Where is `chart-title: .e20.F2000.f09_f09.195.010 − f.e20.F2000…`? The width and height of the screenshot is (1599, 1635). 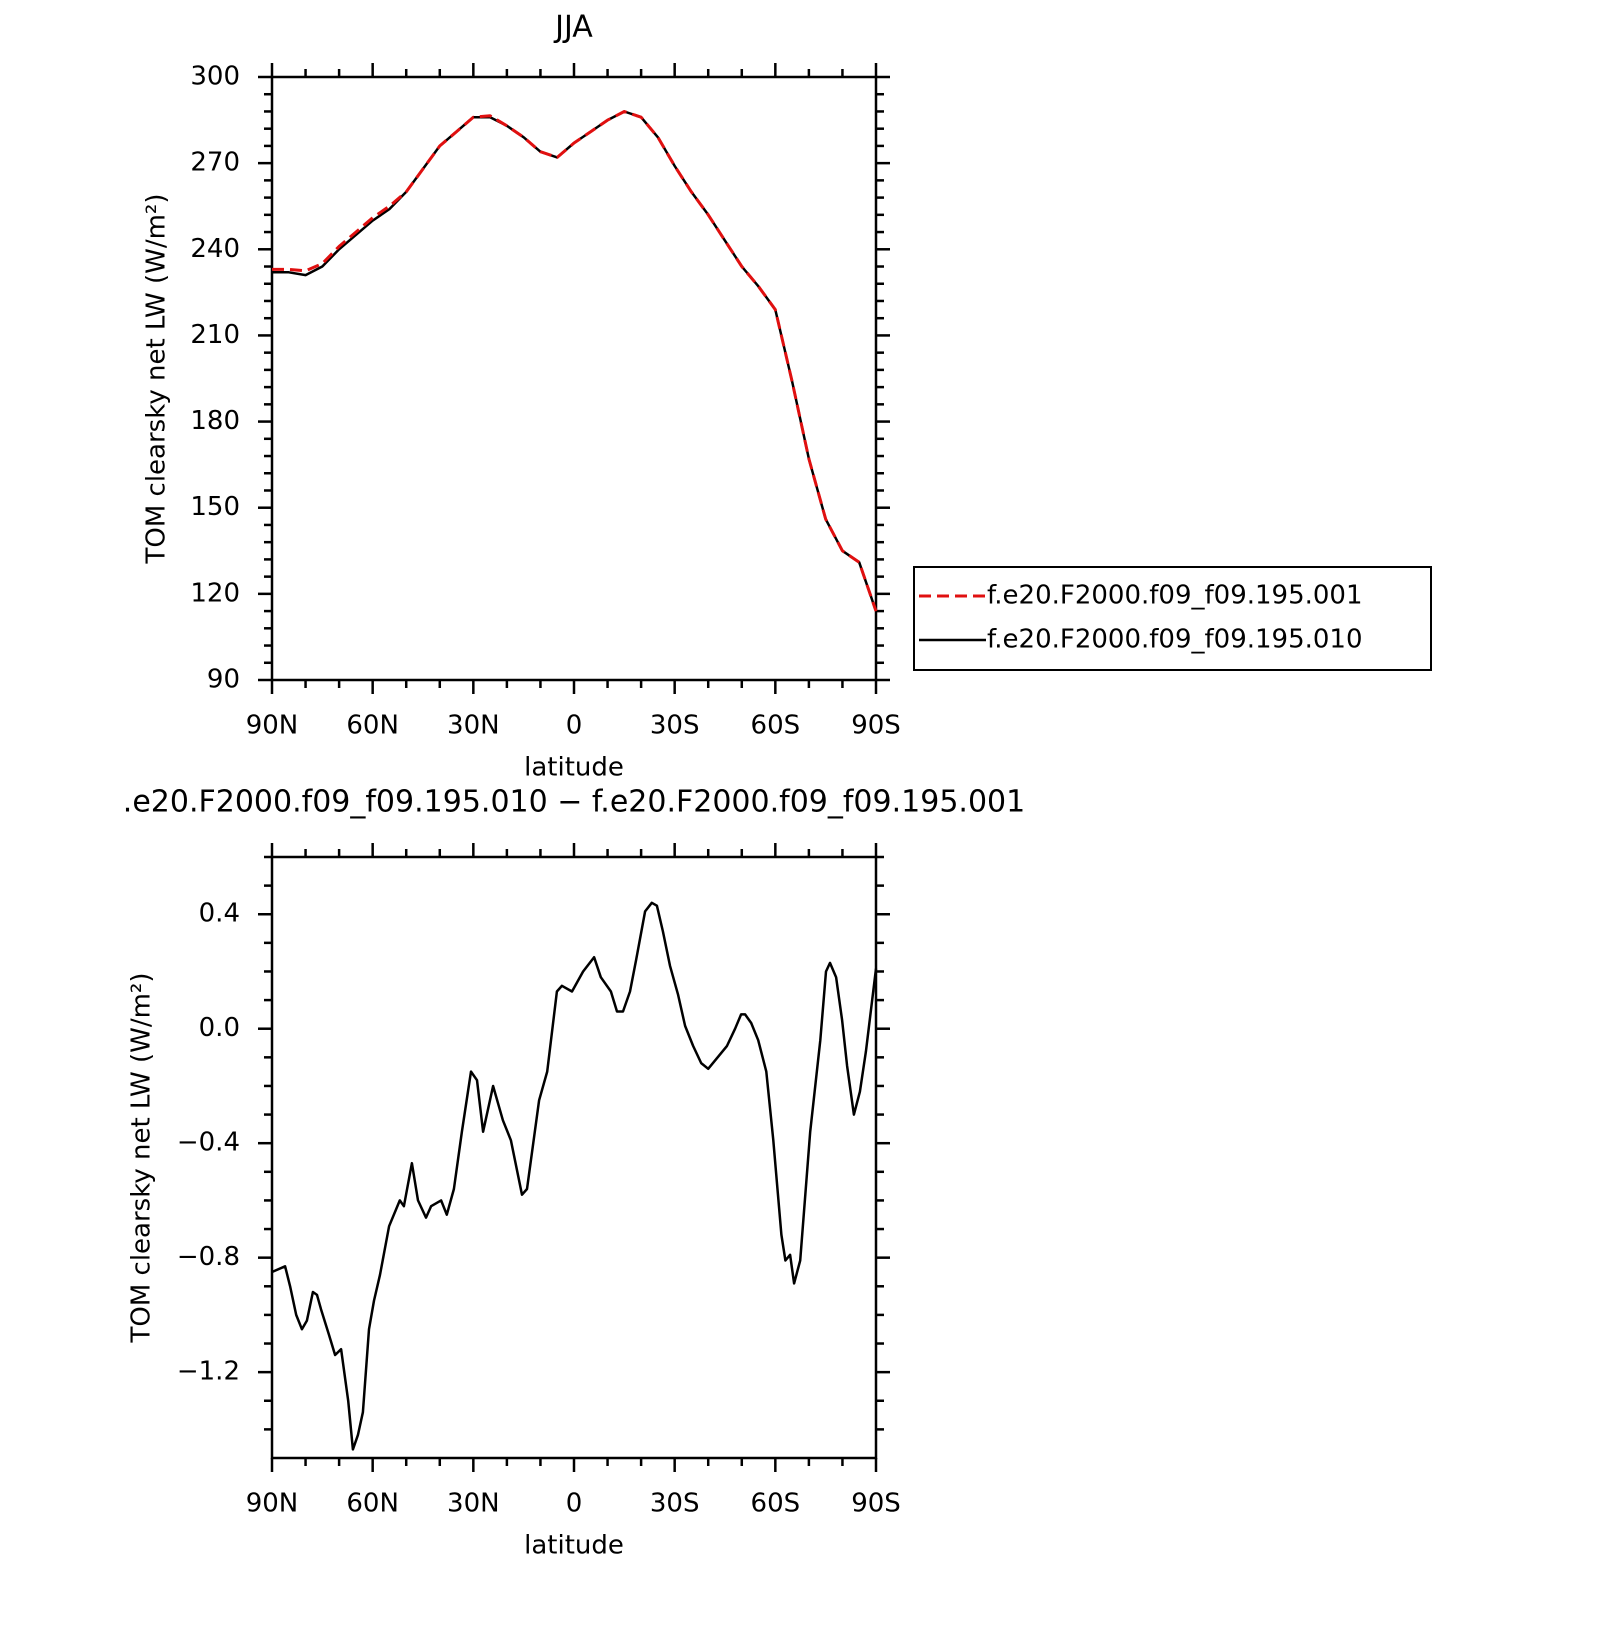 chart-title: .e20.F2000.f09_f09.195.010 − f.e20.F2000… is located at coordinates (574, 802).